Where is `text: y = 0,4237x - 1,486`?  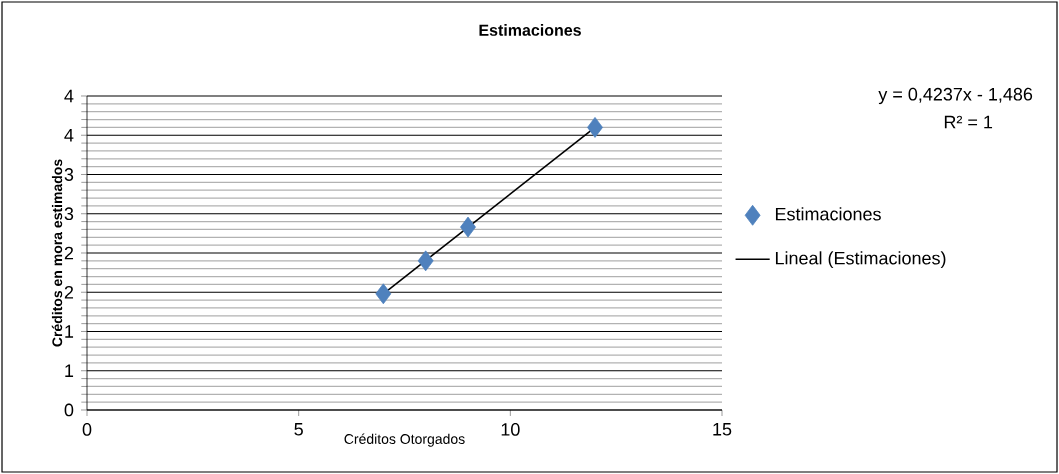
text: y = 0,4237x - 1,486 is located at coordinates (955, 96).